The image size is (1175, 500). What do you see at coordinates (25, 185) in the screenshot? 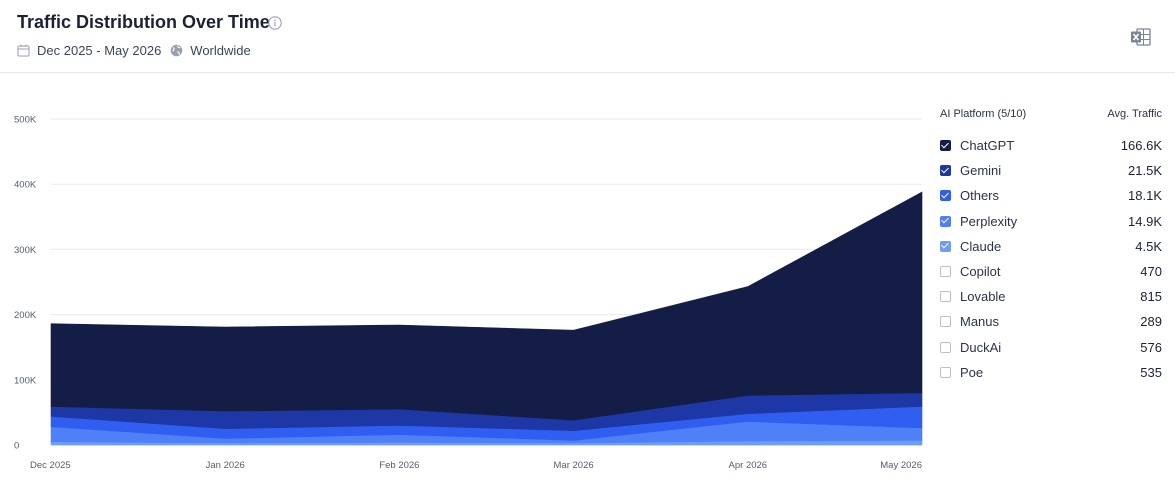
I see `y-tick-label: 400K` at bounding box center [25, 185].